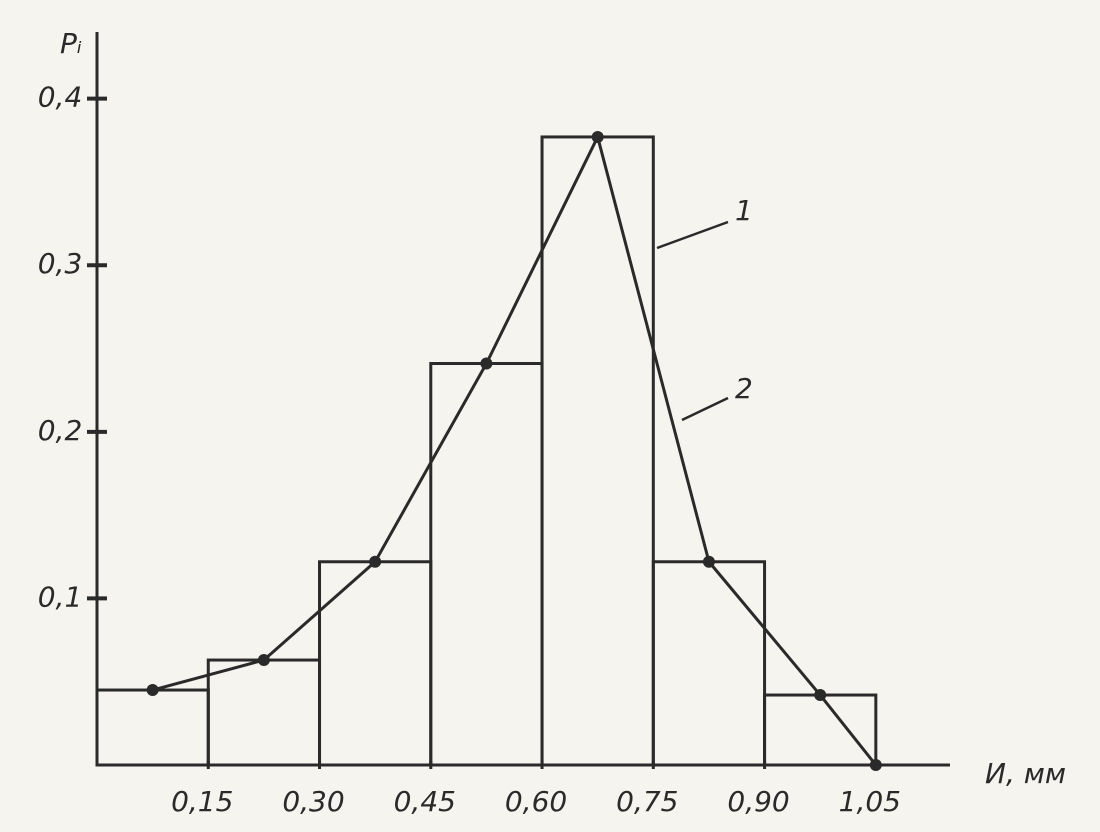  I want to click on x-axis-label: И, мм, so click(1025, 773).